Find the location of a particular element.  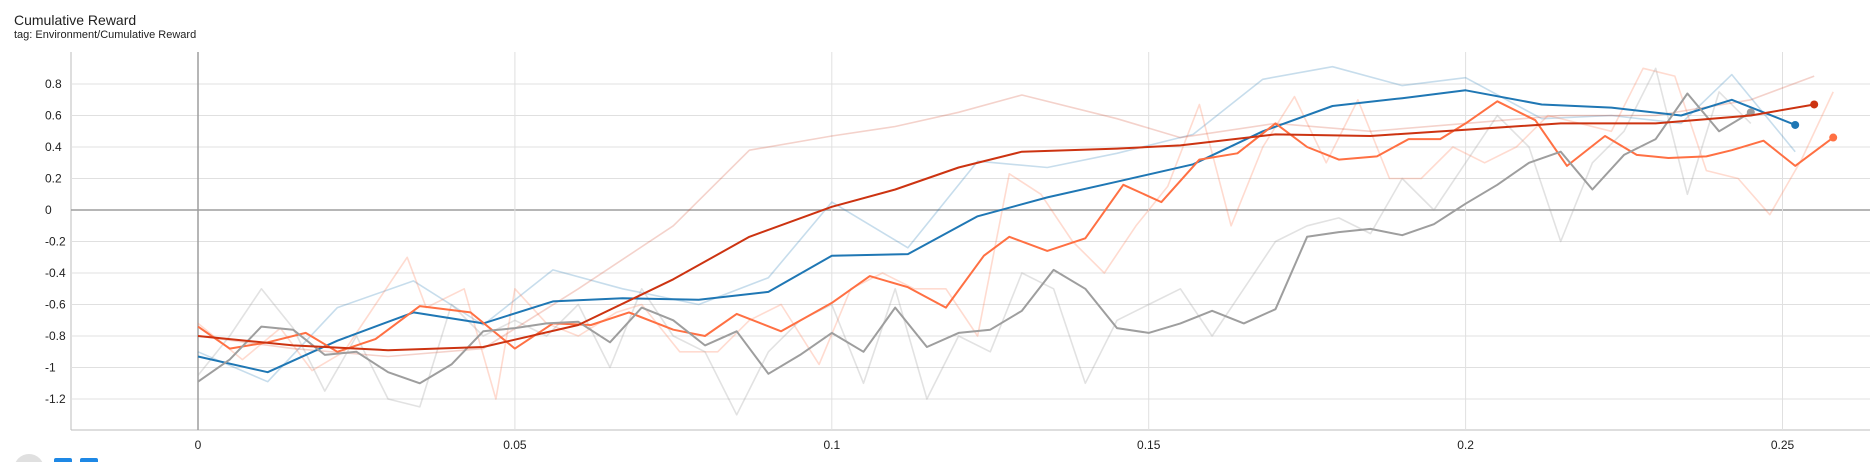

fit-domain-button is located at coordinates (63, 460).